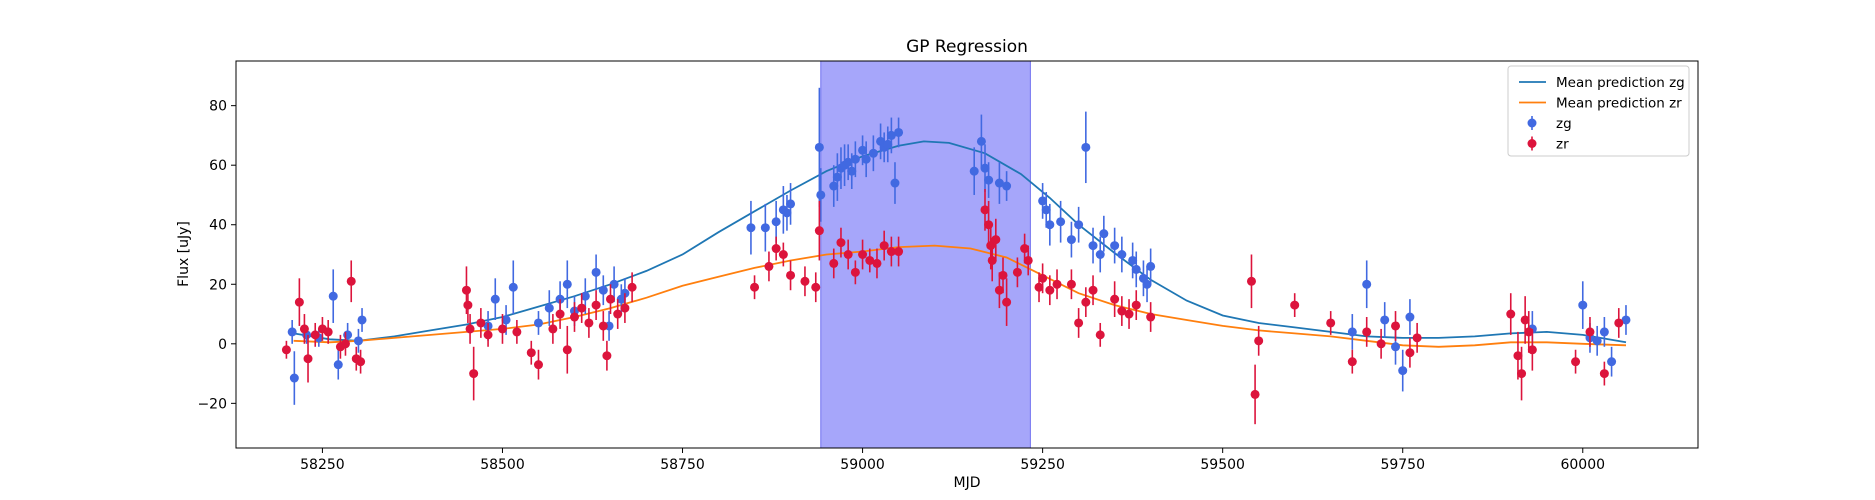 This screenshot has height=500, width=1875. What do you see at coordinates (1598, 111) in the screenshot?
I see `legend: Mean prediction zg Mean prediction zr zg zr` at bounding box center [1598, 111].